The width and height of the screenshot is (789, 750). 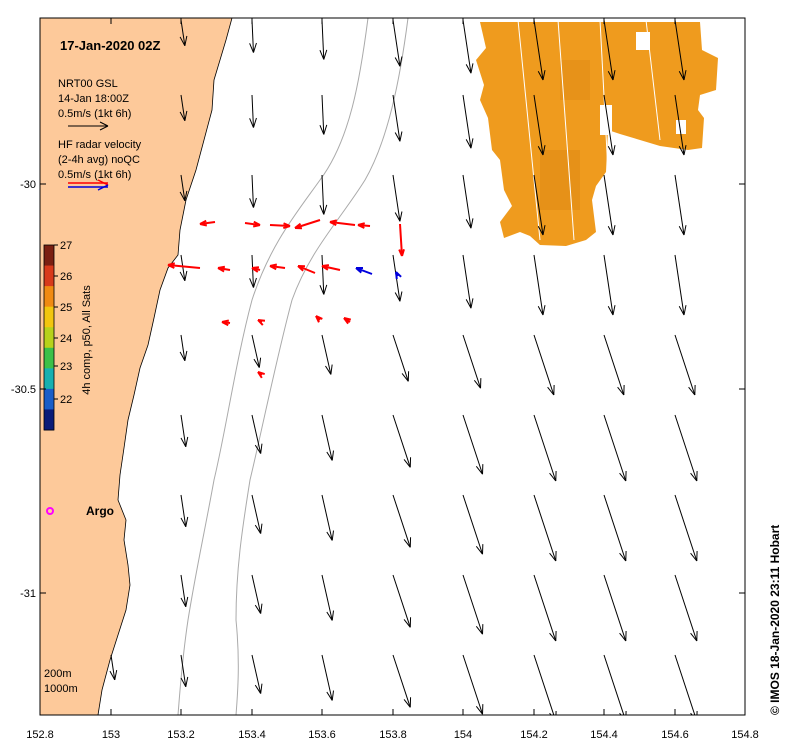 I want to click on legend-gsl-arrow, so click(x=88, y=126).